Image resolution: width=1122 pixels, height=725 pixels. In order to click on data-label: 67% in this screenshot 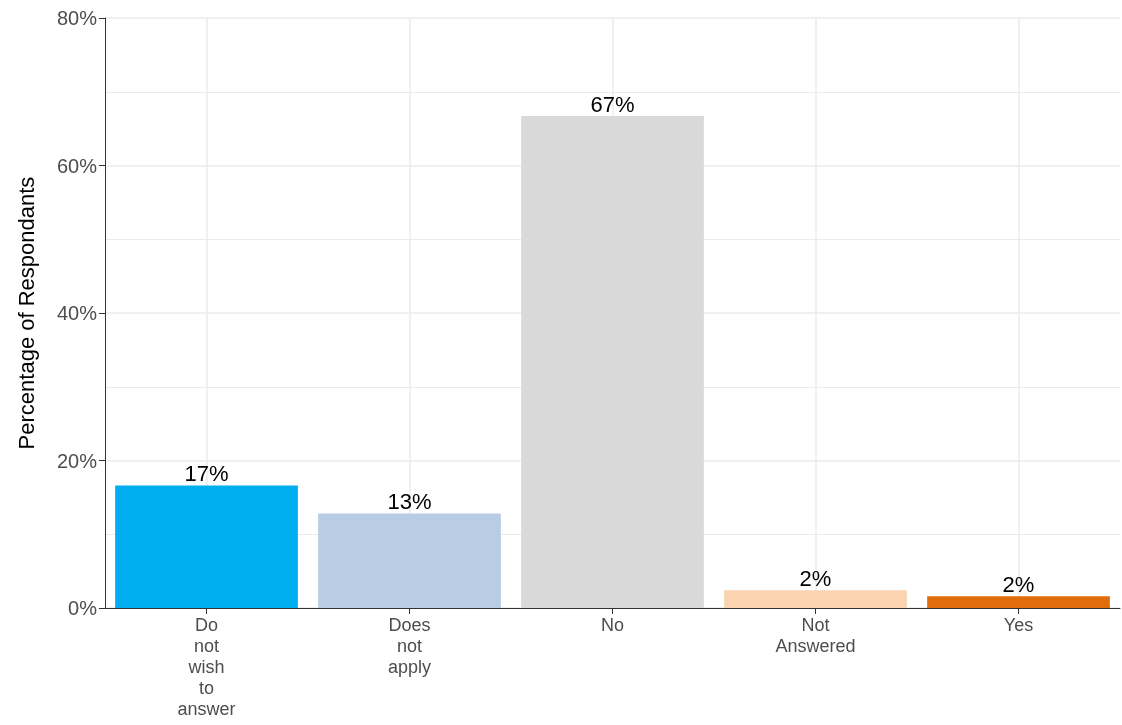, I will do `click(612, 104)`.